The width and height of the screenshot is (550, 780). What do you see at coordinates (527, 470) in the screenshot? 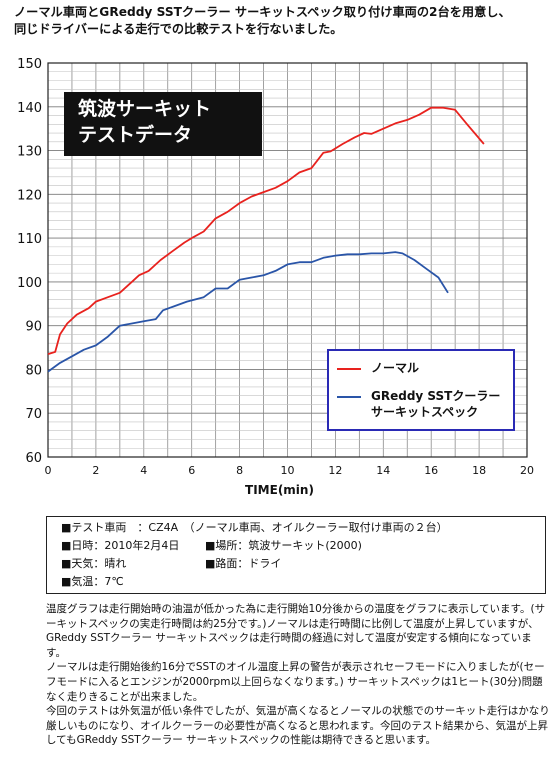
I see `x-tick-label: 20` at bounding box center [527, 470].